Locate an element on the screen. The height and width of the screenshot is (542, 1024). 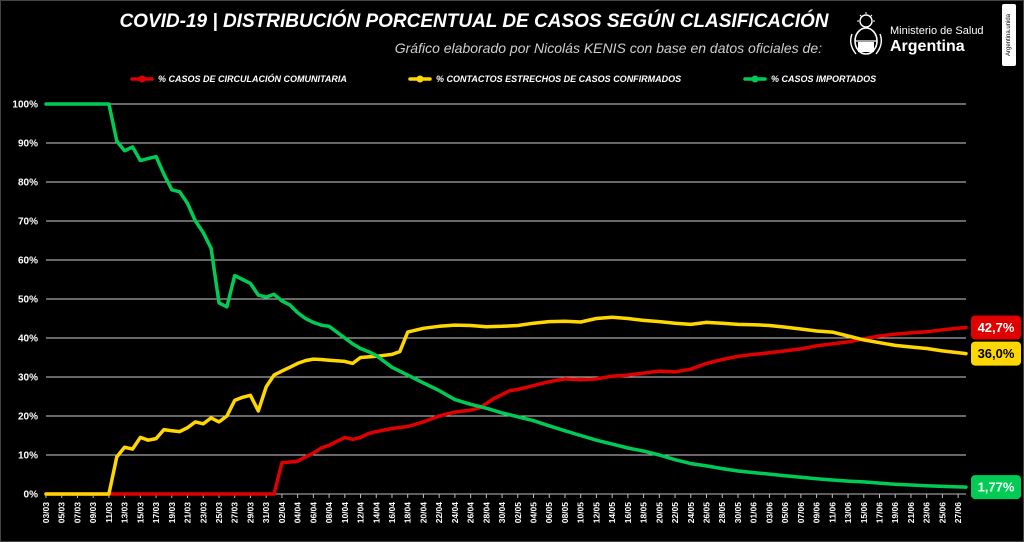
y-tick-label: 100% is located at coordinates (25, 105).